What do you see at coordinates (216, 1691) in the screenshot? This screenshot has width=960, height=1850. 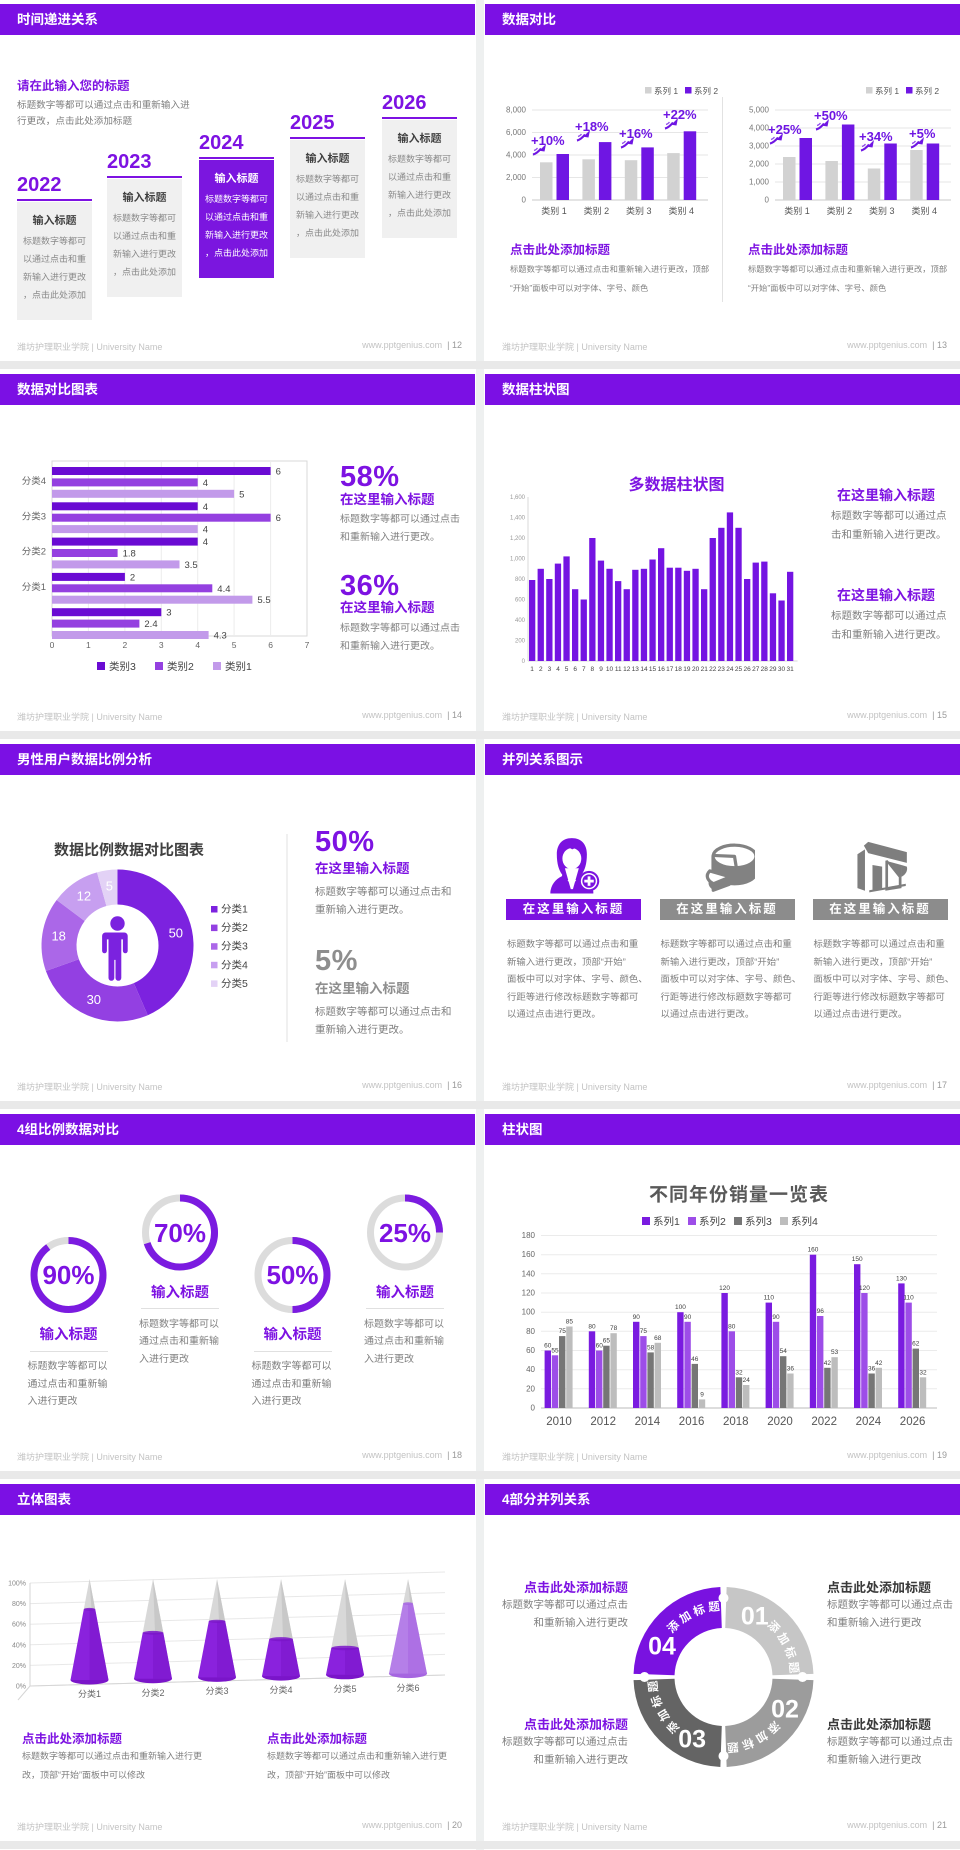 I see `svg-text: 分类3` at bounding box center [216, 1691].